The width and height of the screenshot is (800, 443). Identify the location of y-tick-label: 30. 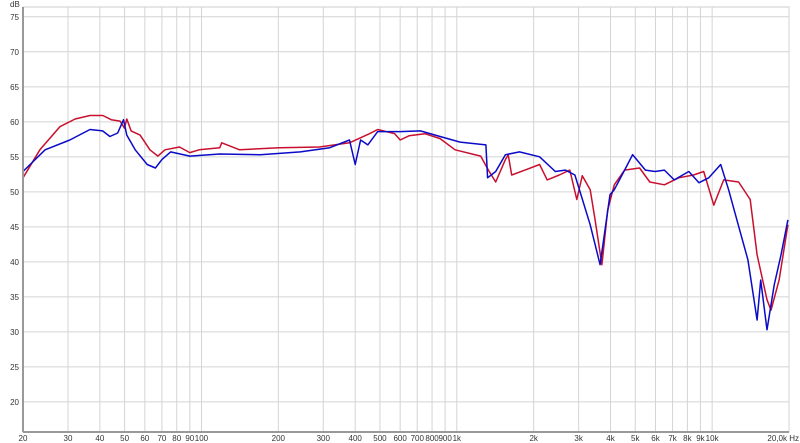
(14, 332).